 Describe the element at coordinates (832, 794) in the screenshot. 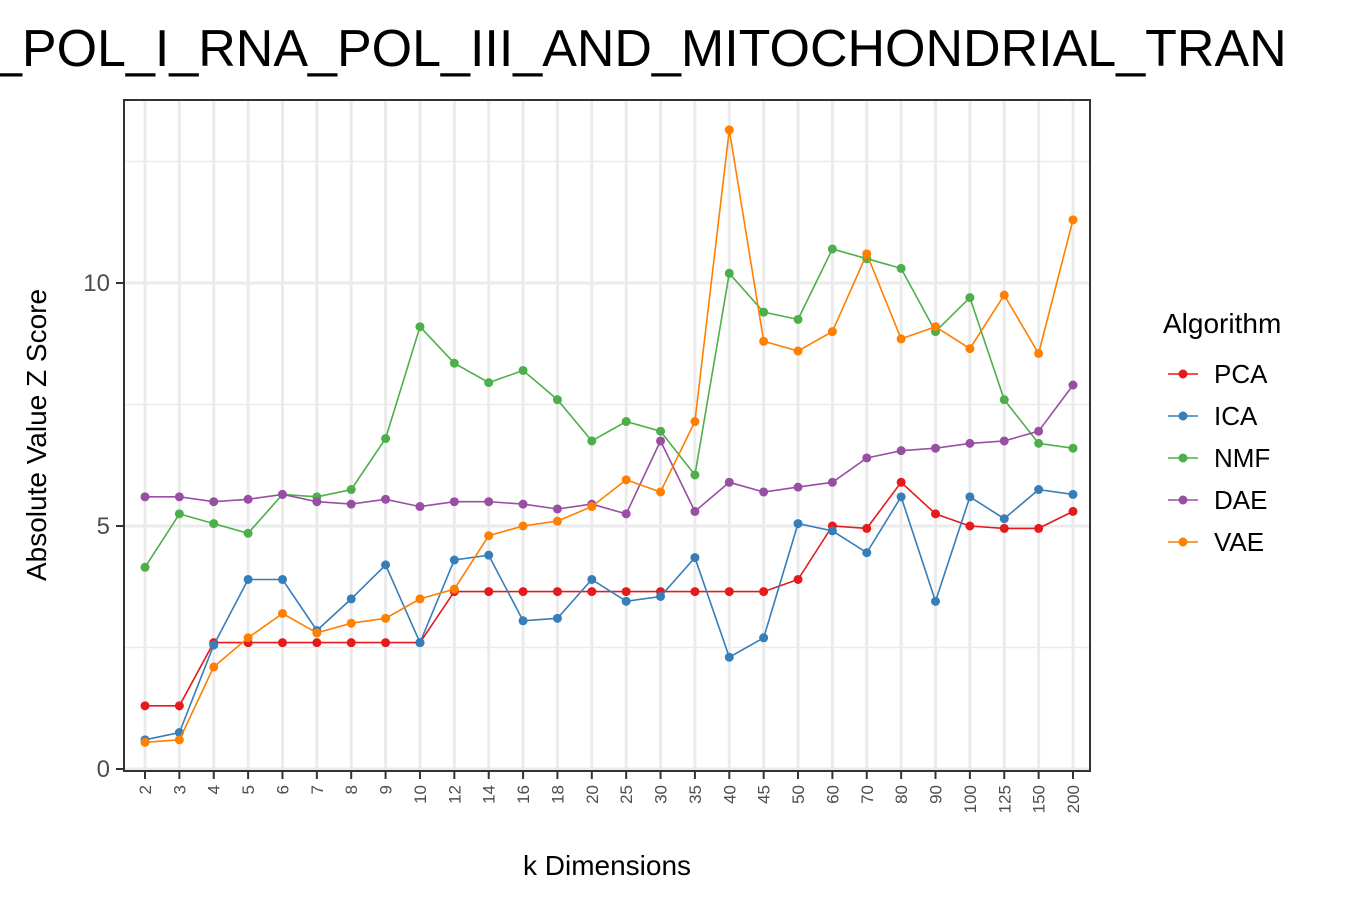

I see `x-tick-label: 60` at that location.